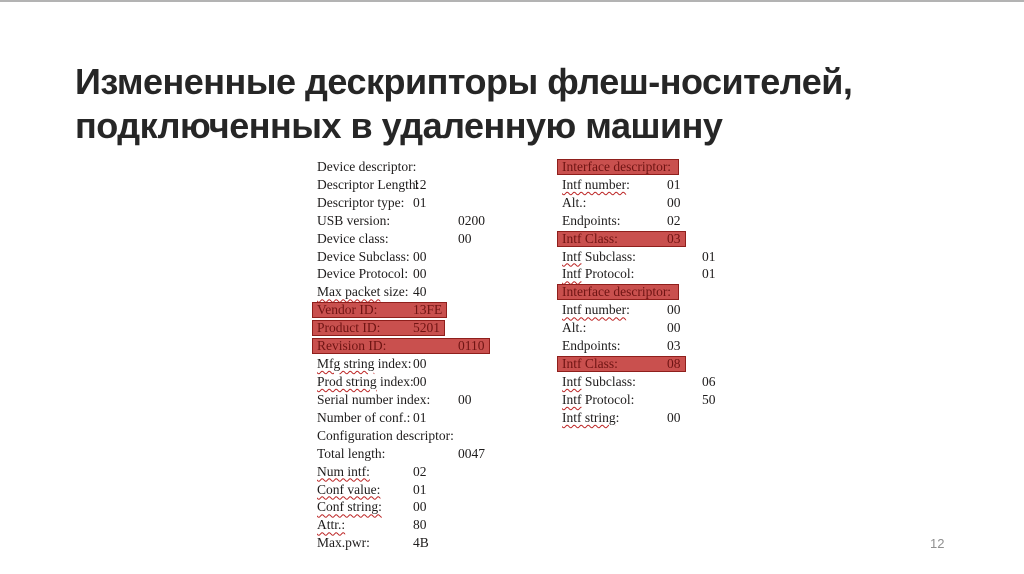 The width and height of the screenshot is (1024, 574). I want to click on descriptor-row: Intf Class: 08, so click(642, 364).